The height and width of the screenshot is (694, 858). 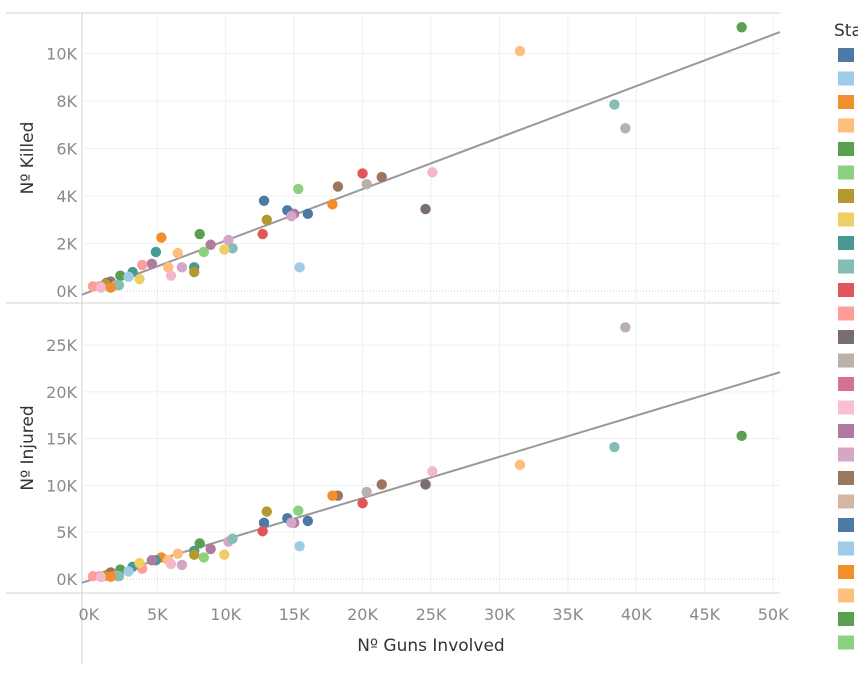 What do you see at coordinates (66, 101) in the screenshot?
I see `y-tick-label: 8K` at bounding box center [66, 101].